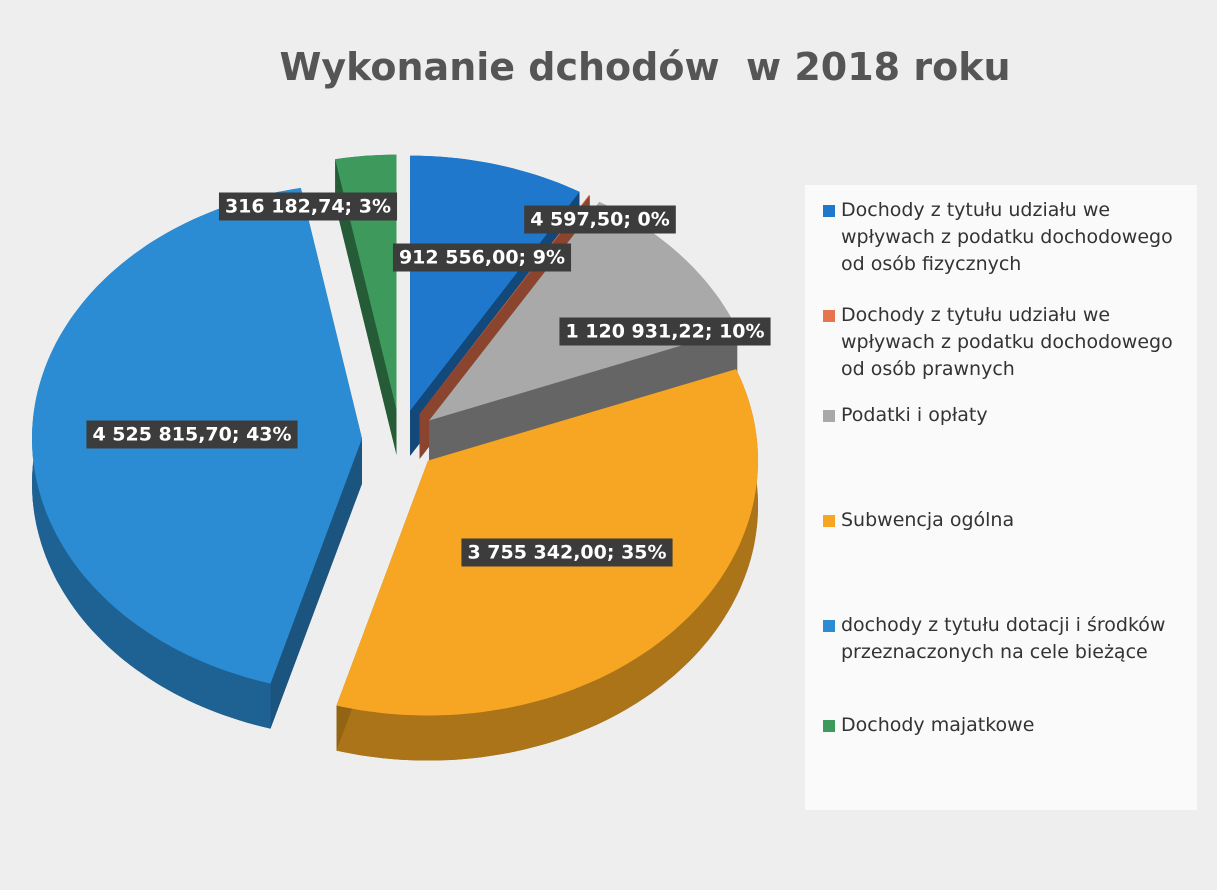 The width and height of the screenshot is (1217, 890). I want to click on data-label: 4 597,50; 0%, so click(600, 219).